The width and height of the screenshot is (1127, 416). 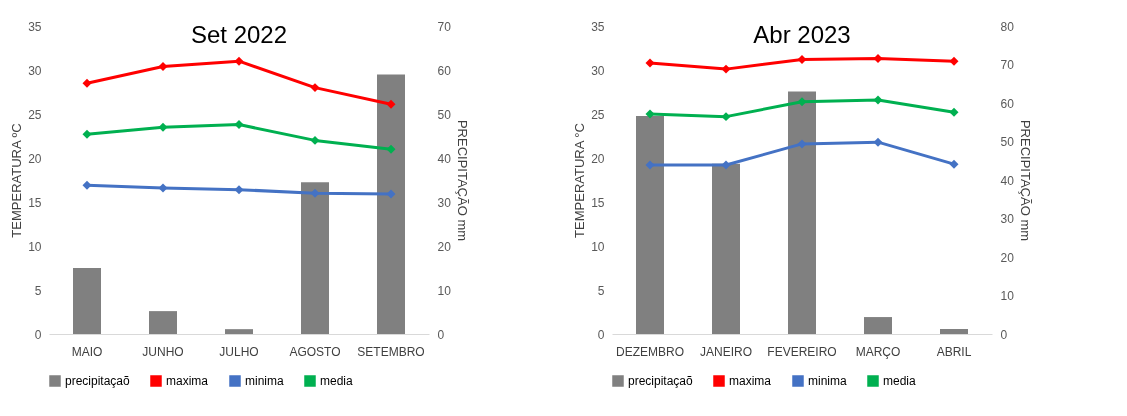 I want to click on y2-tick-label: 80, so click(x=1007, y=26).